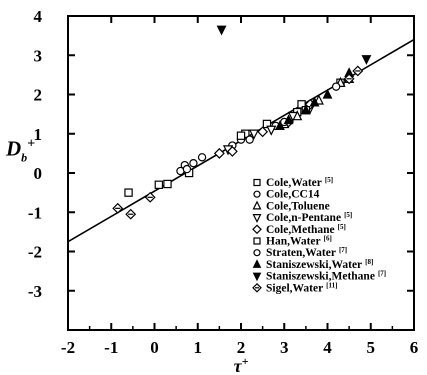 This screenshot has height=375, width=427. What do you see at coordinates (35, 291) in the screenshot?
I see `y-tick-label: -3` at bounding box center [35, 291].